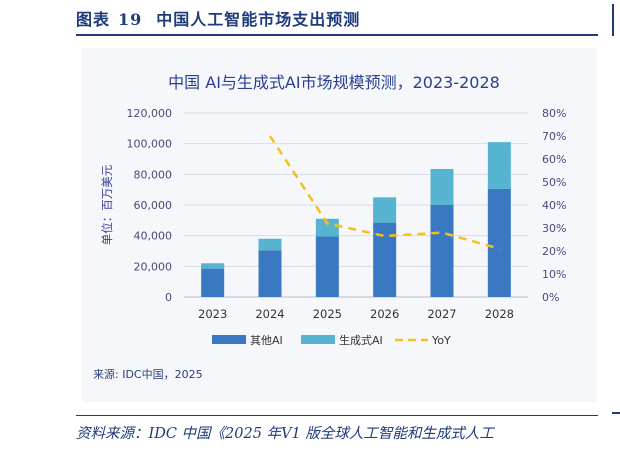 The width and height of the screenshot is (620, 451). Describe the element at coordinates (258, 19) in the screenshot. I see `figure-title: 中国人工智能市场支出预测` at that location.